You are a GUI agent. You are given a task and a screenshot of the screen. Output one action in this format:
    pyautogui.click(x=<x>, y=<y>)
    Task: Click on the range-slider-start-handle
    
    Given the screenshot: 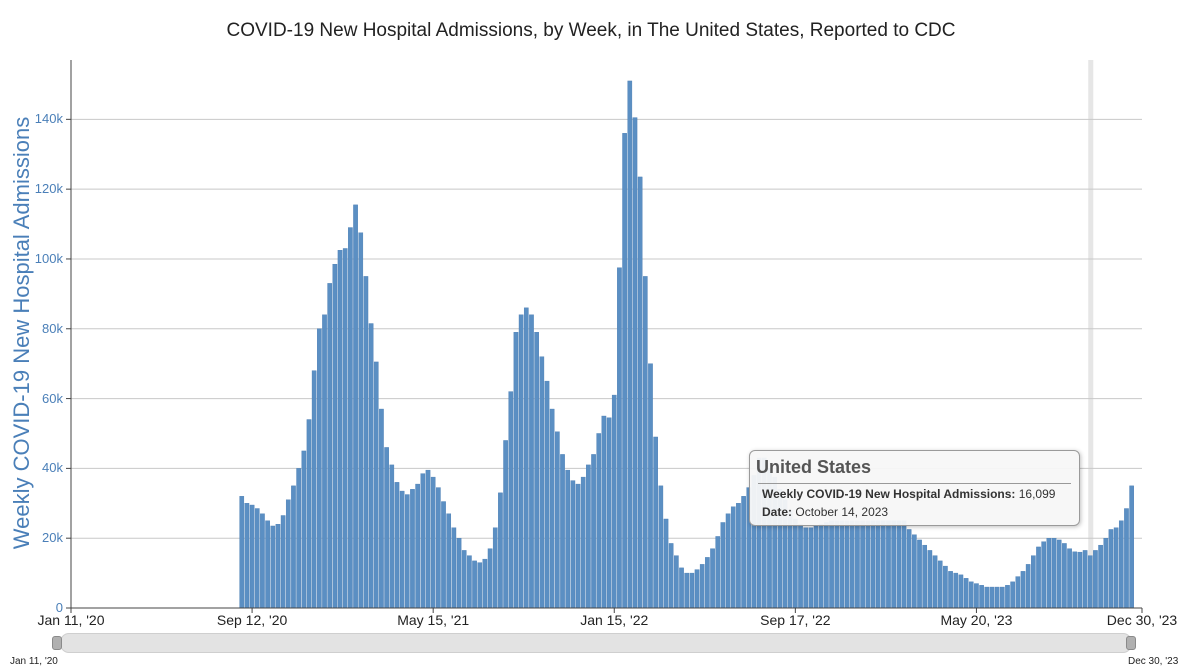 What is the action you would take?
    pyautogui.click(x=57, y=643)
    